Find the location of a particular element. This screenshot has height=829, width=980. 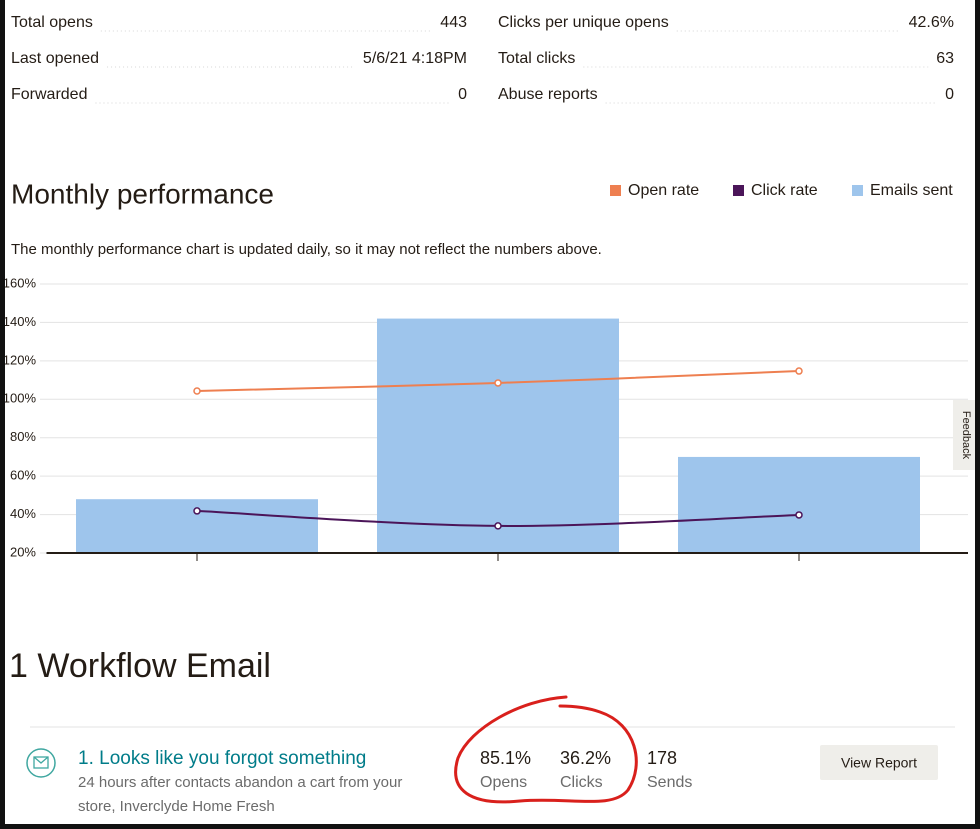

email-description: store, Inverclyde Home Fresh is located at coordinates (176, 806).